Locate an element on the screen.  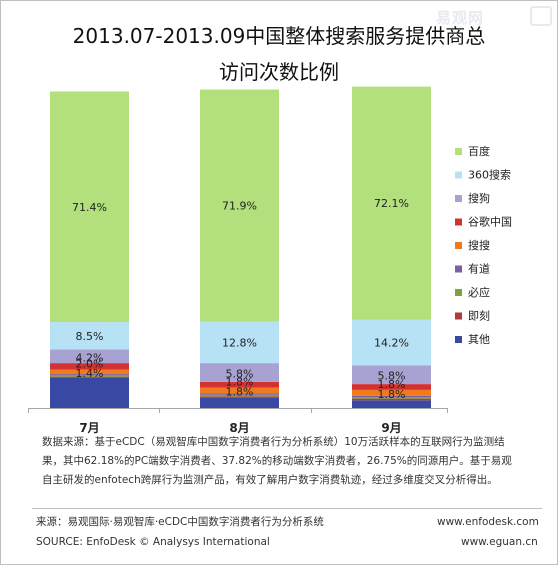
bar-百度-7月 is located at coordinates (89, 207).